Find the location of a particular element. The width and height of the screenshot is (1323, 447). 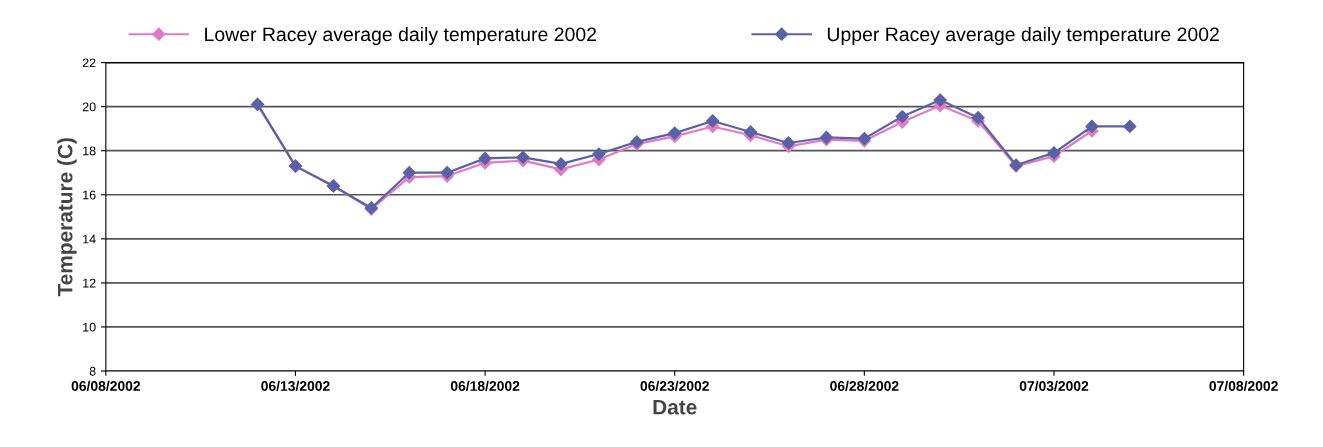

y-tick-label: 12 is located at coordinates (89, 283).